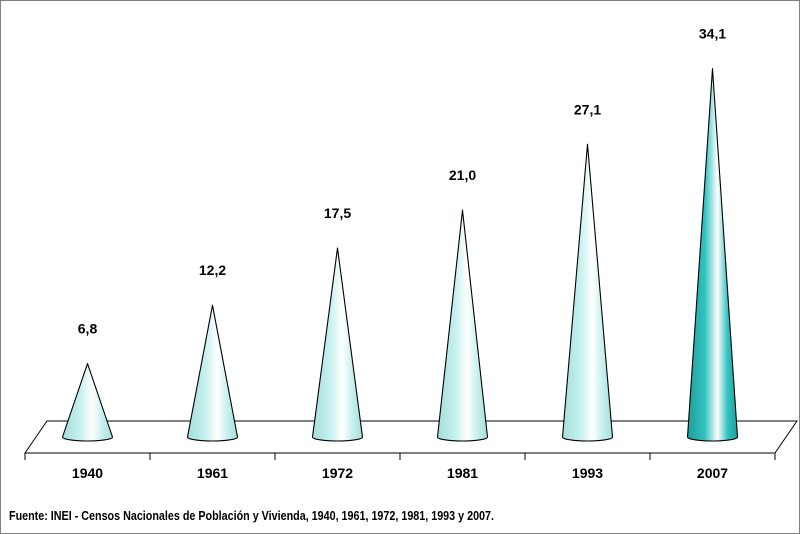 This screenshot has height=534, width=800. What do you see at coordinates (587, 292) in the screenshot?
I see `cone-bar-1993` at bounding box center [587, 292].